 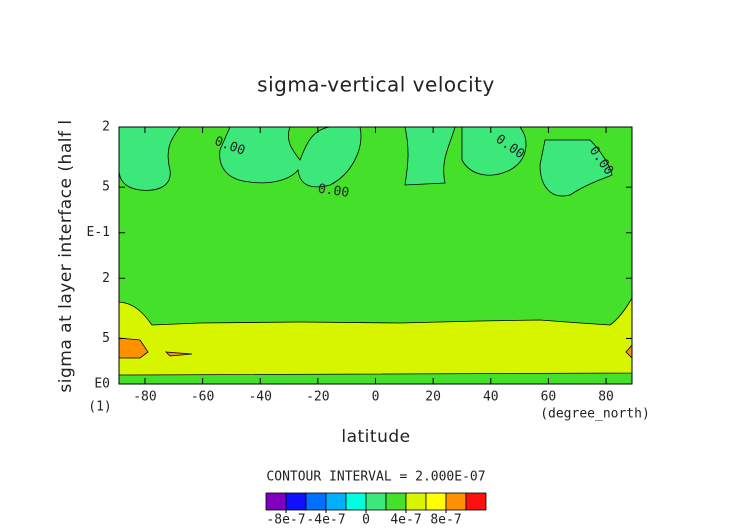 What do you see at coordinates (144, 397) in the screenshot?
I see `x-tick-label: -80` at bounding box center [144, 397].